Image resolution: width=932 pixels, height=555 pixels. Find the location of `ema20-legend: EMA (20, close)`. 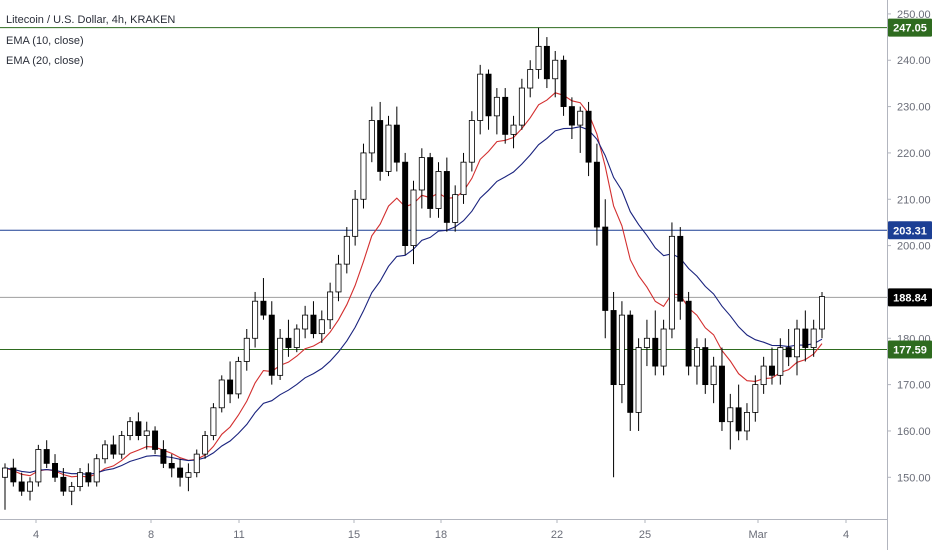

ema20-legend: EMA (20, close) is located at coordinates (45, 61).